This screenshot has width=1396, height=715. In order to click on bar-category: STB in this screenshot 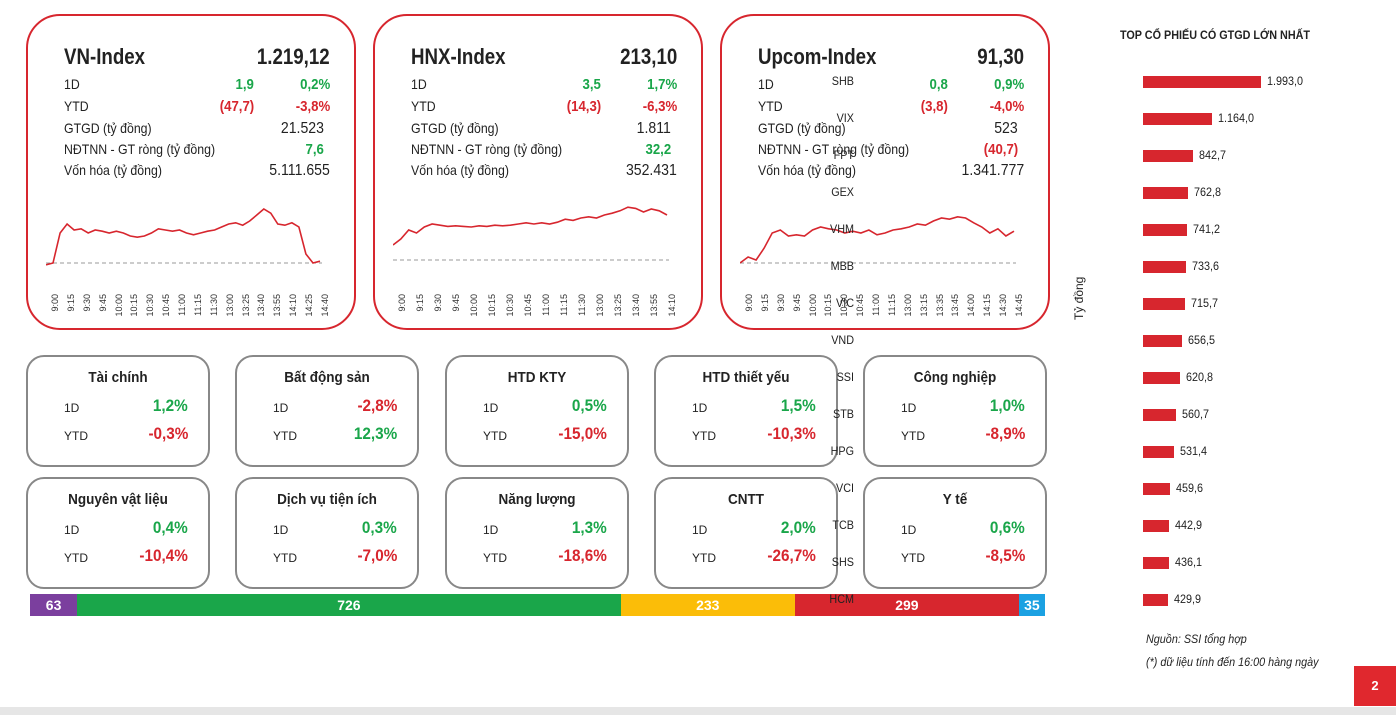, I will do `click(843, 414)`.